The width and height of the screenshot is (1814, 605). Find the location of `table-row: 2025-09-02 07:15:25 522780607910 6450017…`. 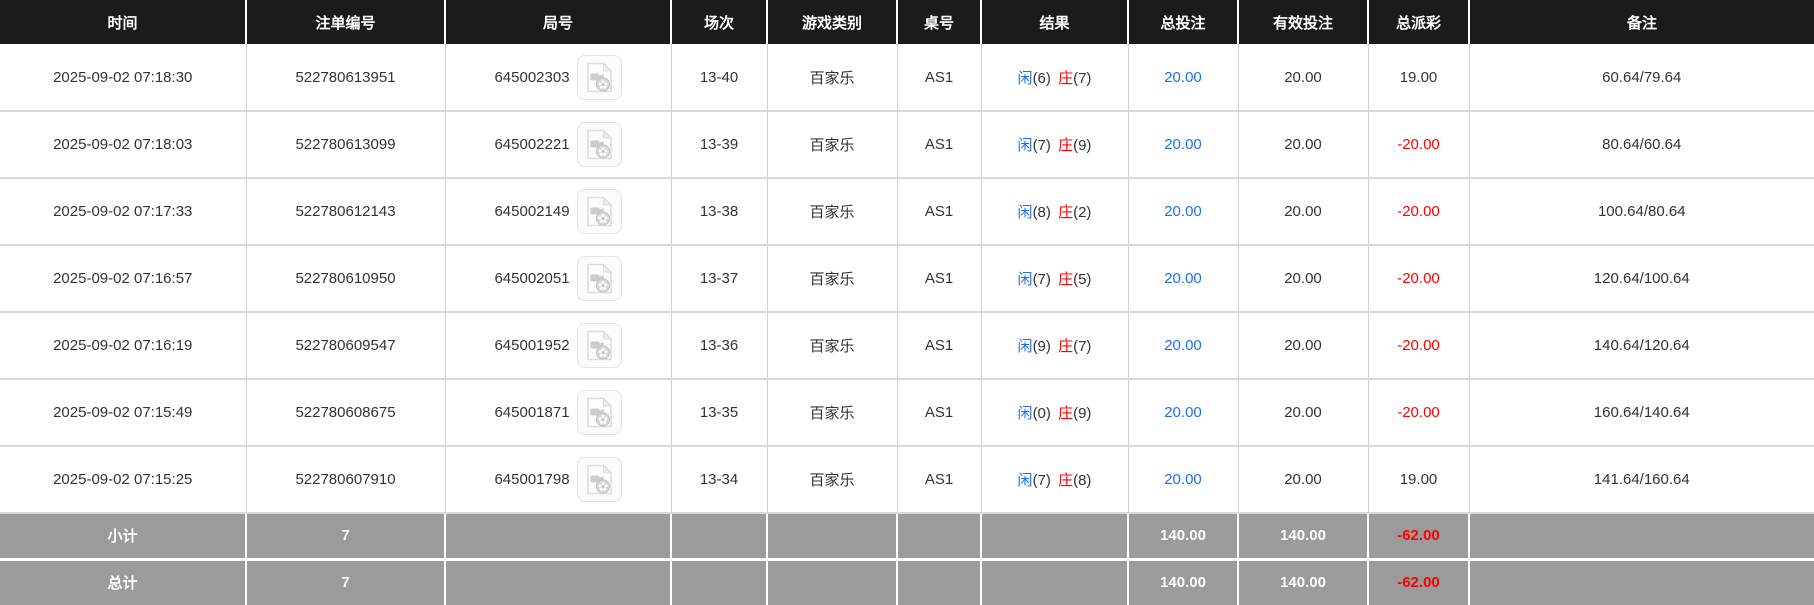

table-row: 2025-09-02 07:15:25 522780607910 6450017… is located at coordinates (907, 480).